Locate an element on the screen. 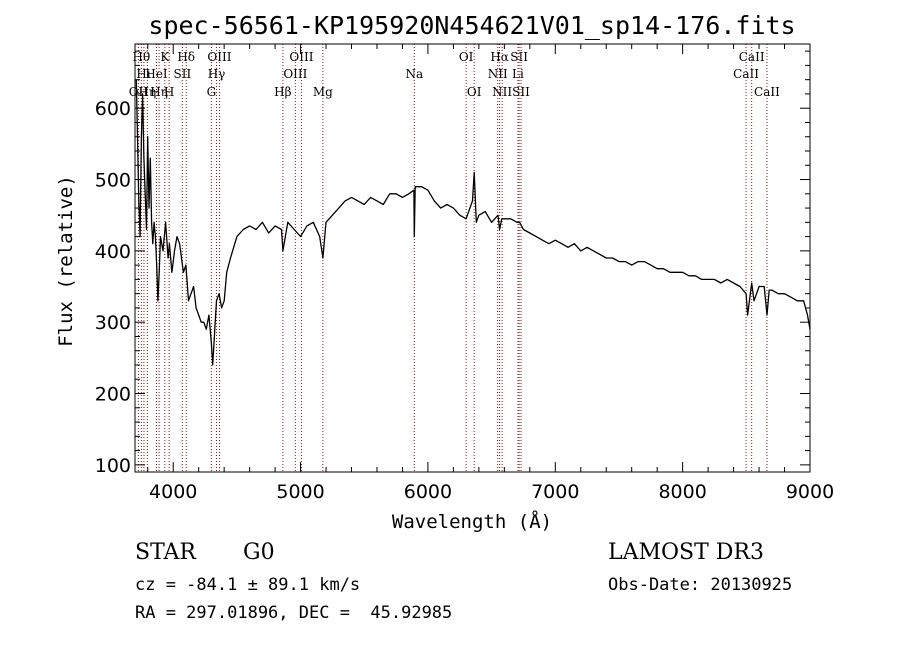  survey-name: LAMOST DR3 is located at coordinates (686, 552).